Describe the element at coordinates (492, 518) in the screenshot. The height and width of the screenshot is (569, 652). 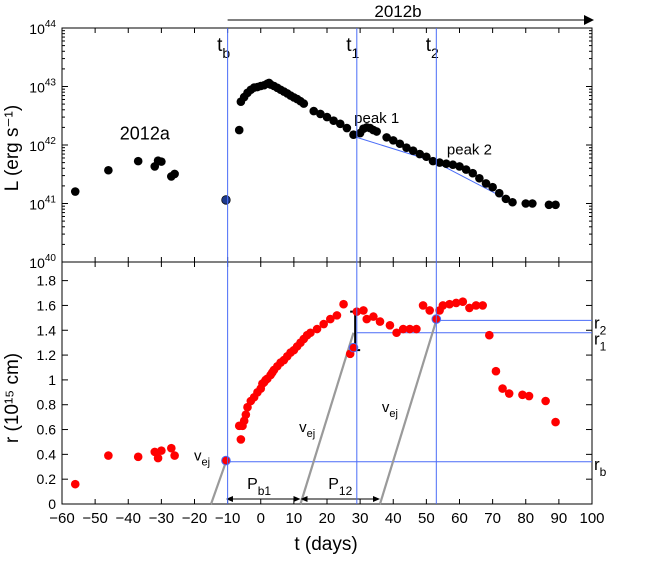
I see `x-tick-label: 70` at that location.